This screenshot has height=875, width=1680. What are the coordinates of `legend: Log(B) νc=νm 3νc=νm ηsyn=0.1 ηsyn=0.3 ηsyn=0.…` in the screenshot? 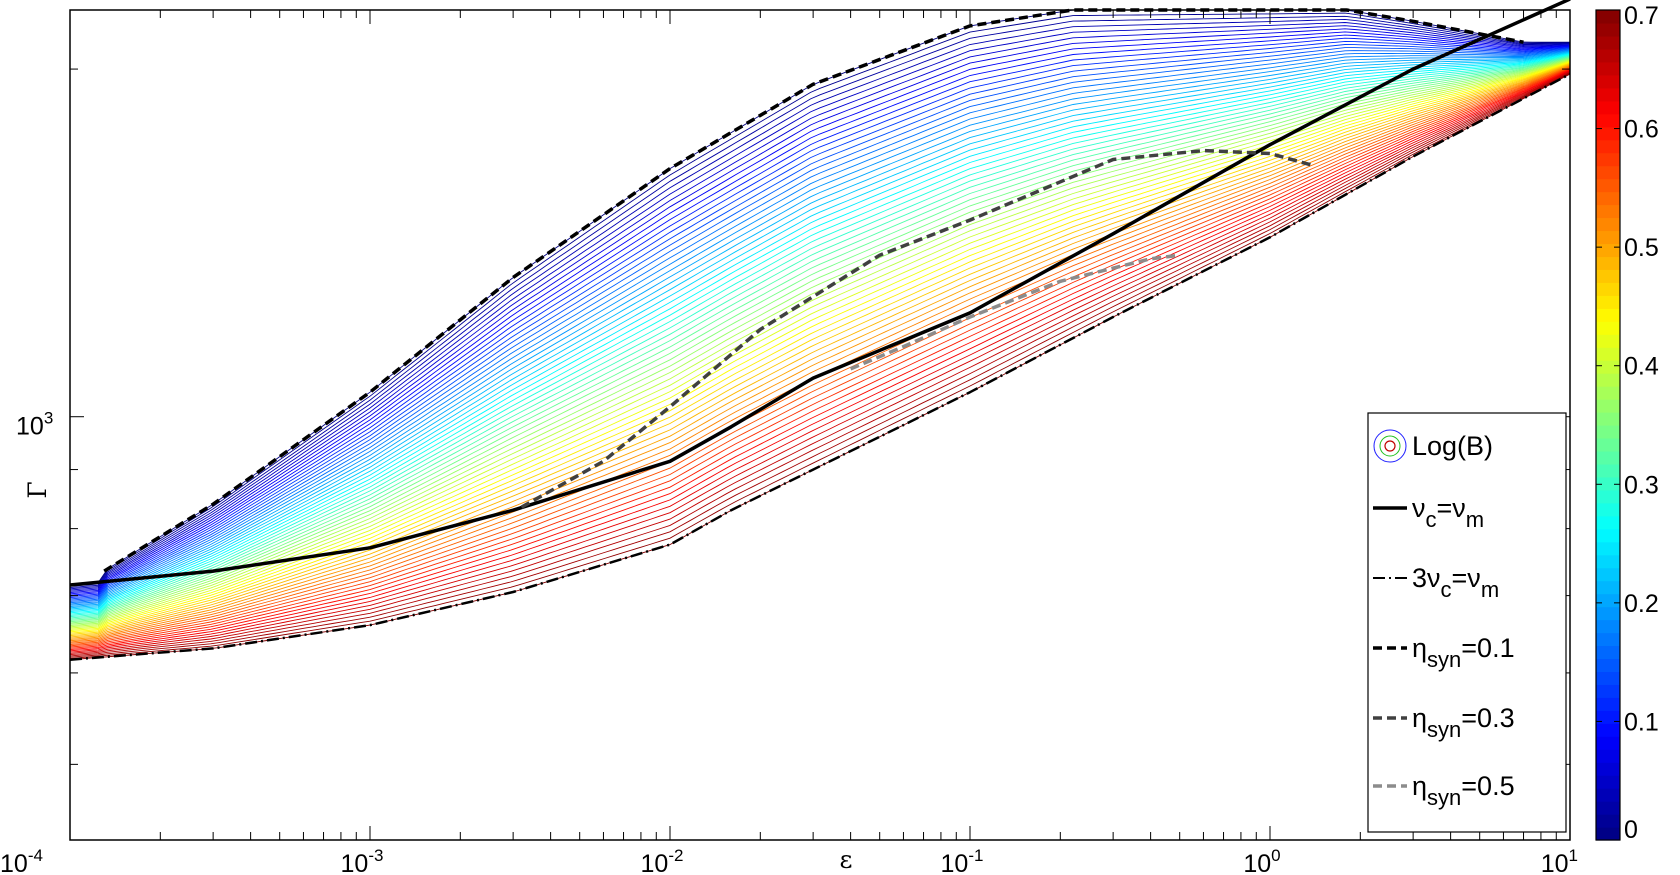 It's located at (1467, 622).